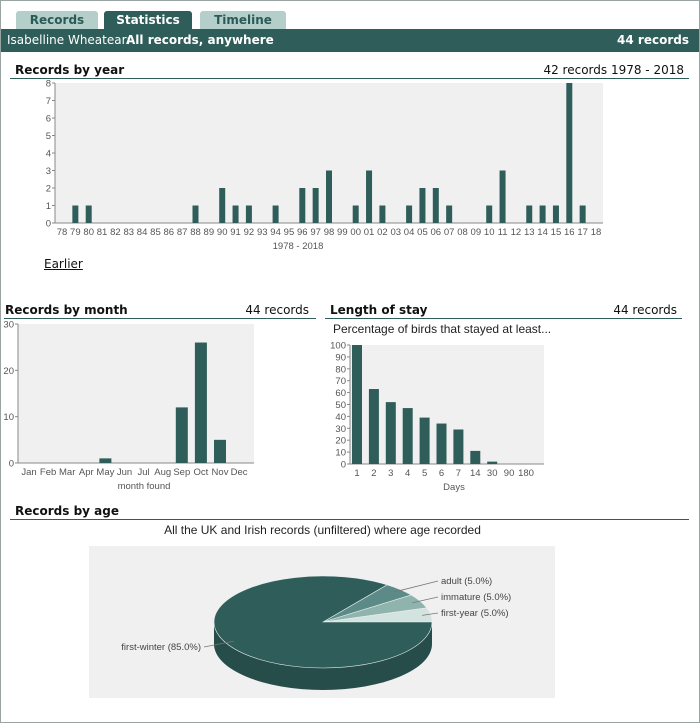 The height and width of the screenshot is (723, 700). I want to click on x-tick-label: 95, so click(289, 232).